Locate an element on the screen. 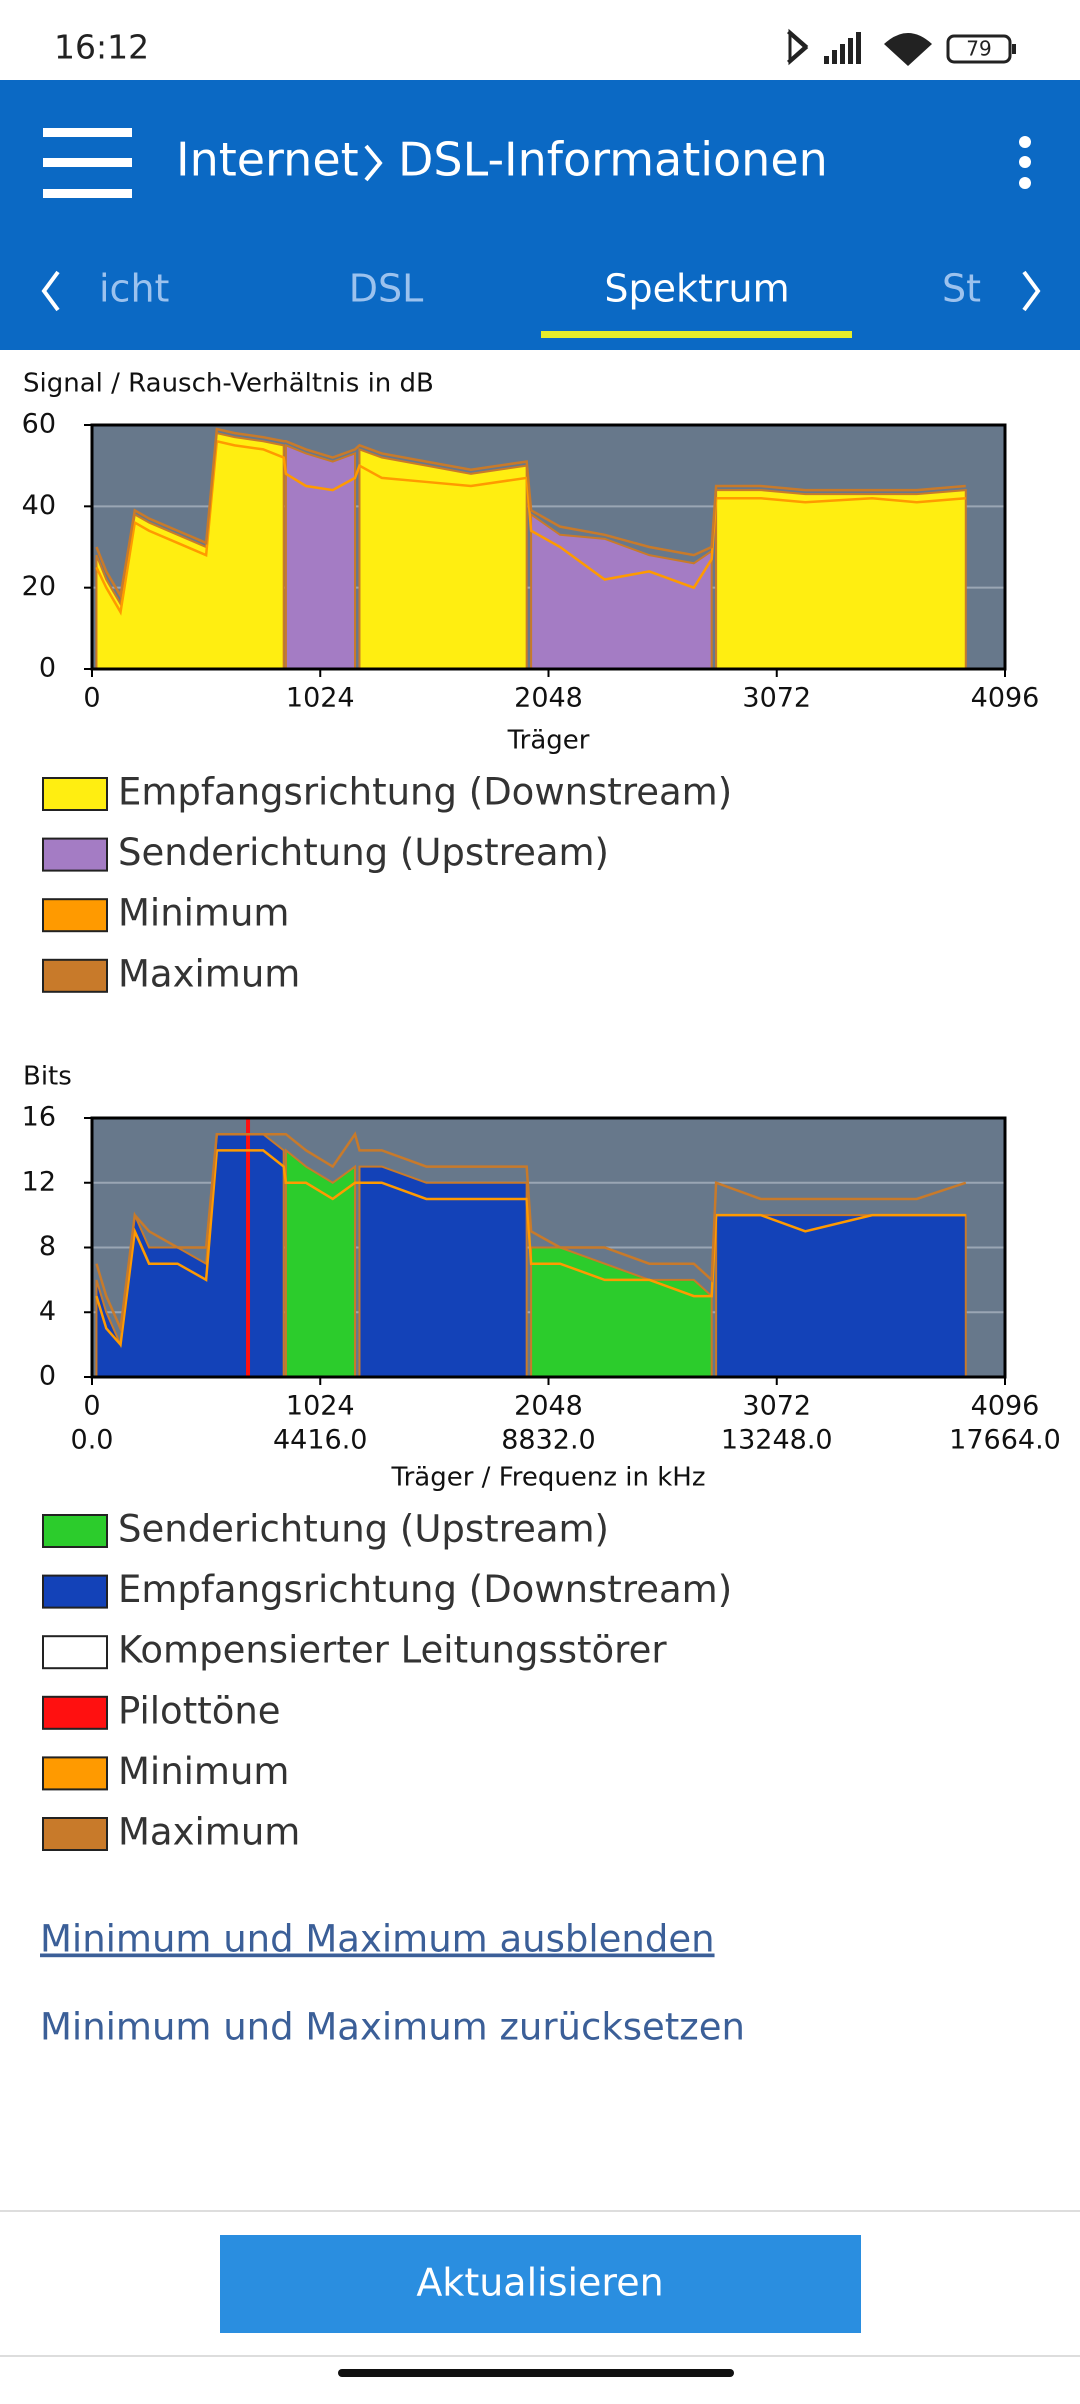 The image size is (1080, 2404). y-tick-label: 40 is located at coordinates (39, 505).